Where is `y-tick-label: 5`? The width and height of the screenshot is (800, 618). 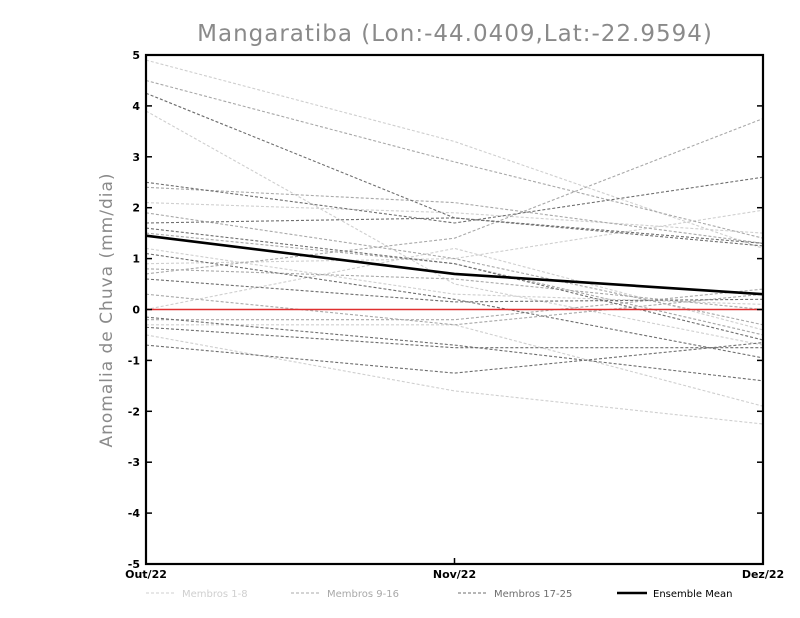
y-tick-label: 5 is located at coordinates (136, 55).